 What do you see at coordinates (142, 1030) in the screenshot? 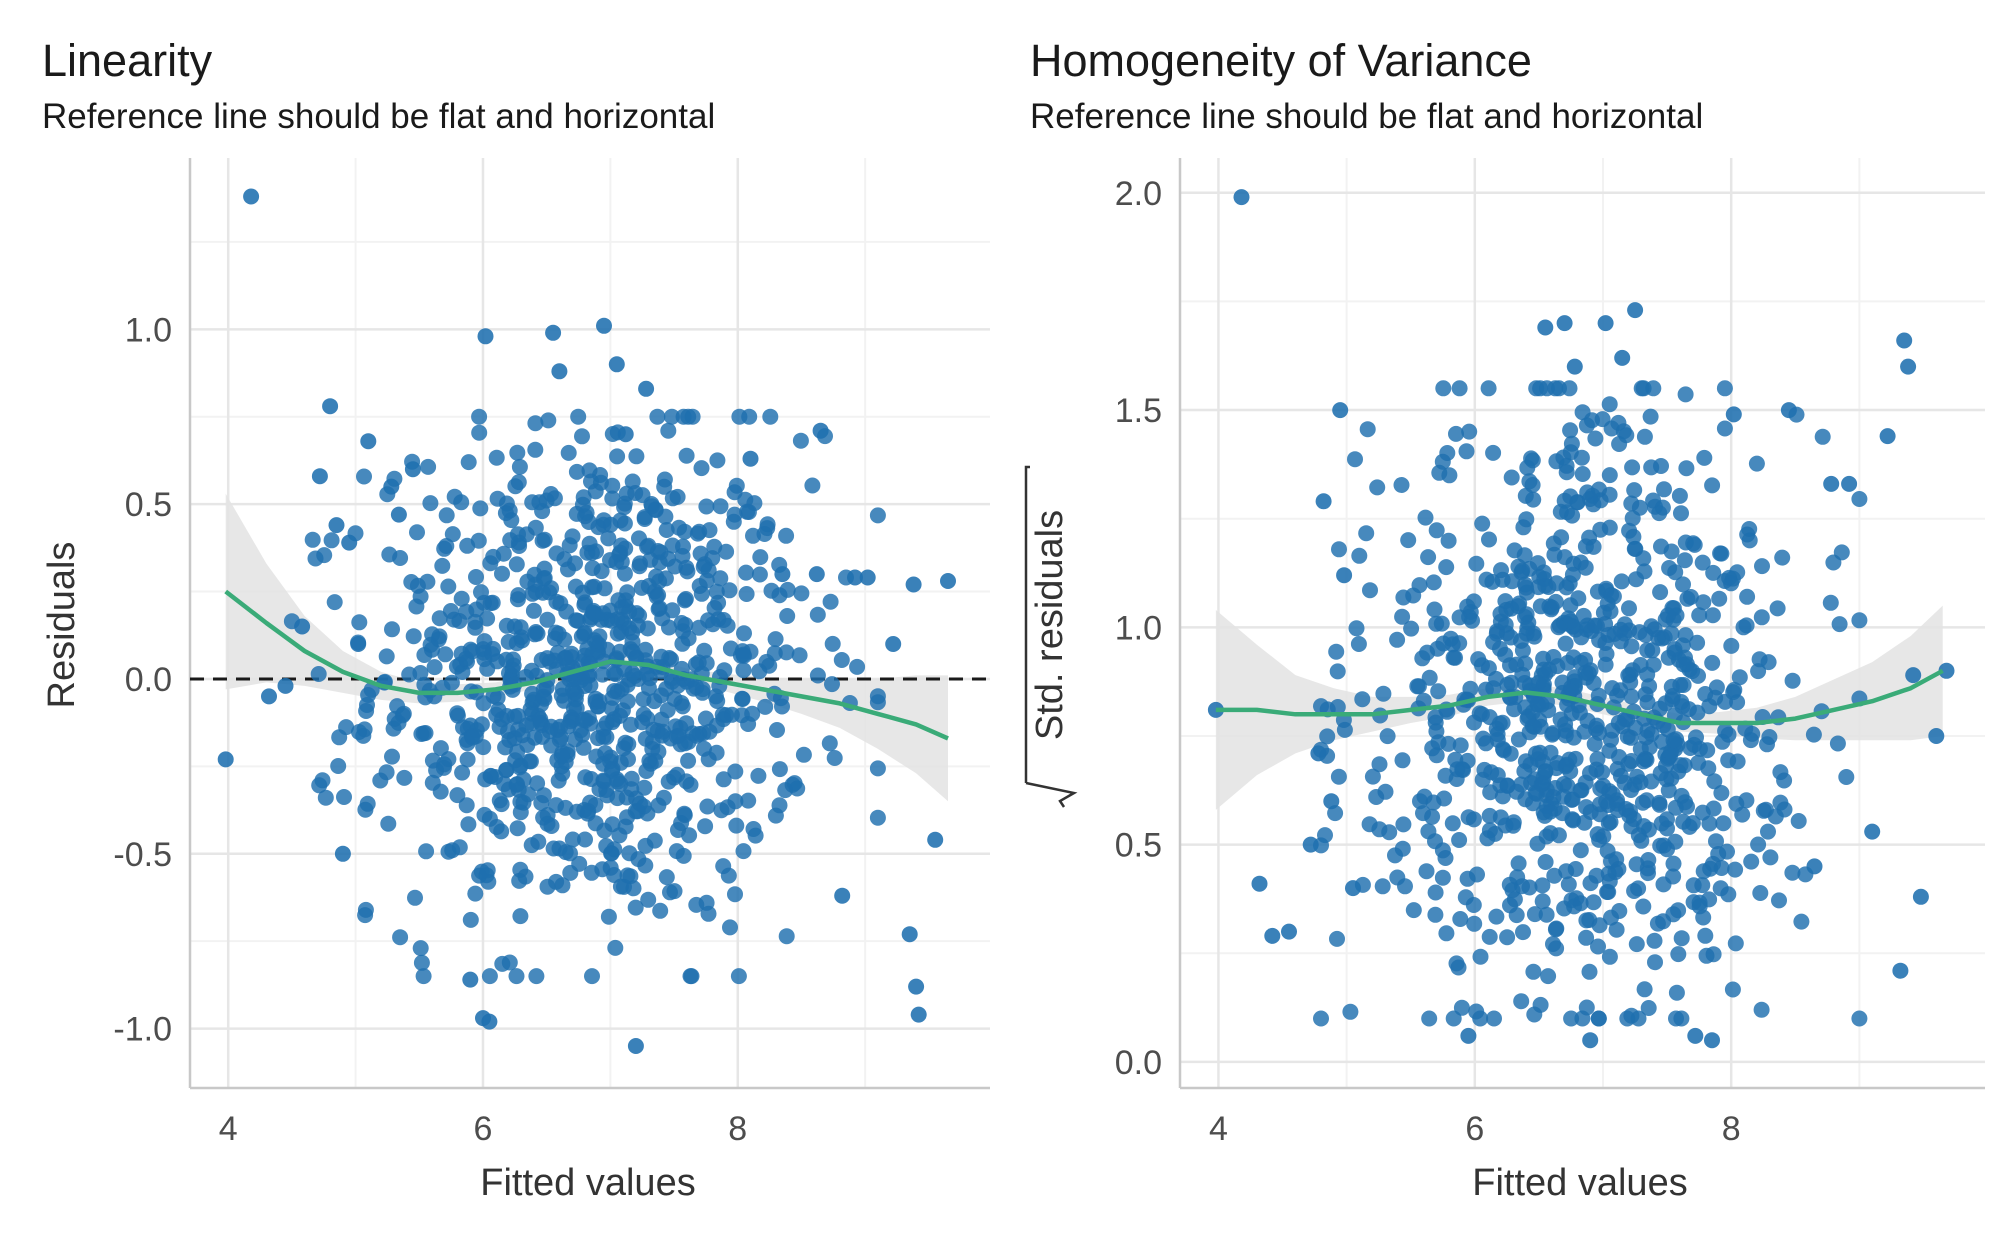
I see `linearity-y-tick-label: -1.0` at bounding box center [142, 1030].